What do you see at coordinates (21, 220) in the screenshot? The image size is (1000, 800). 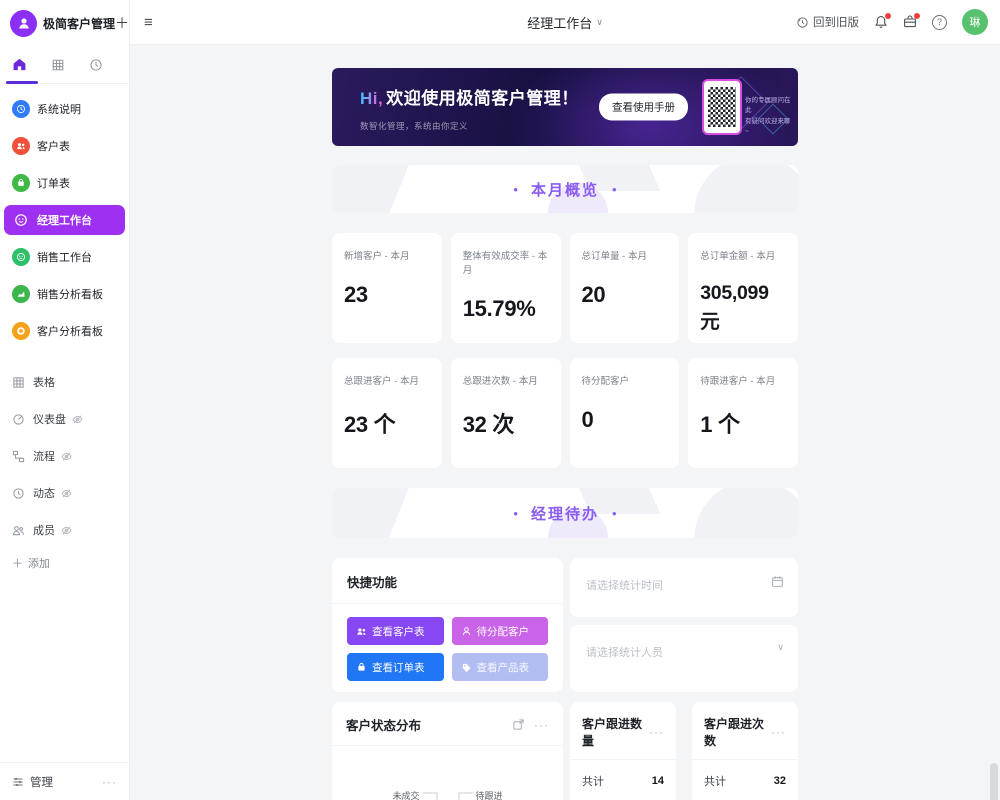 I see `smiley-icon` at bounding box center [21, 220].